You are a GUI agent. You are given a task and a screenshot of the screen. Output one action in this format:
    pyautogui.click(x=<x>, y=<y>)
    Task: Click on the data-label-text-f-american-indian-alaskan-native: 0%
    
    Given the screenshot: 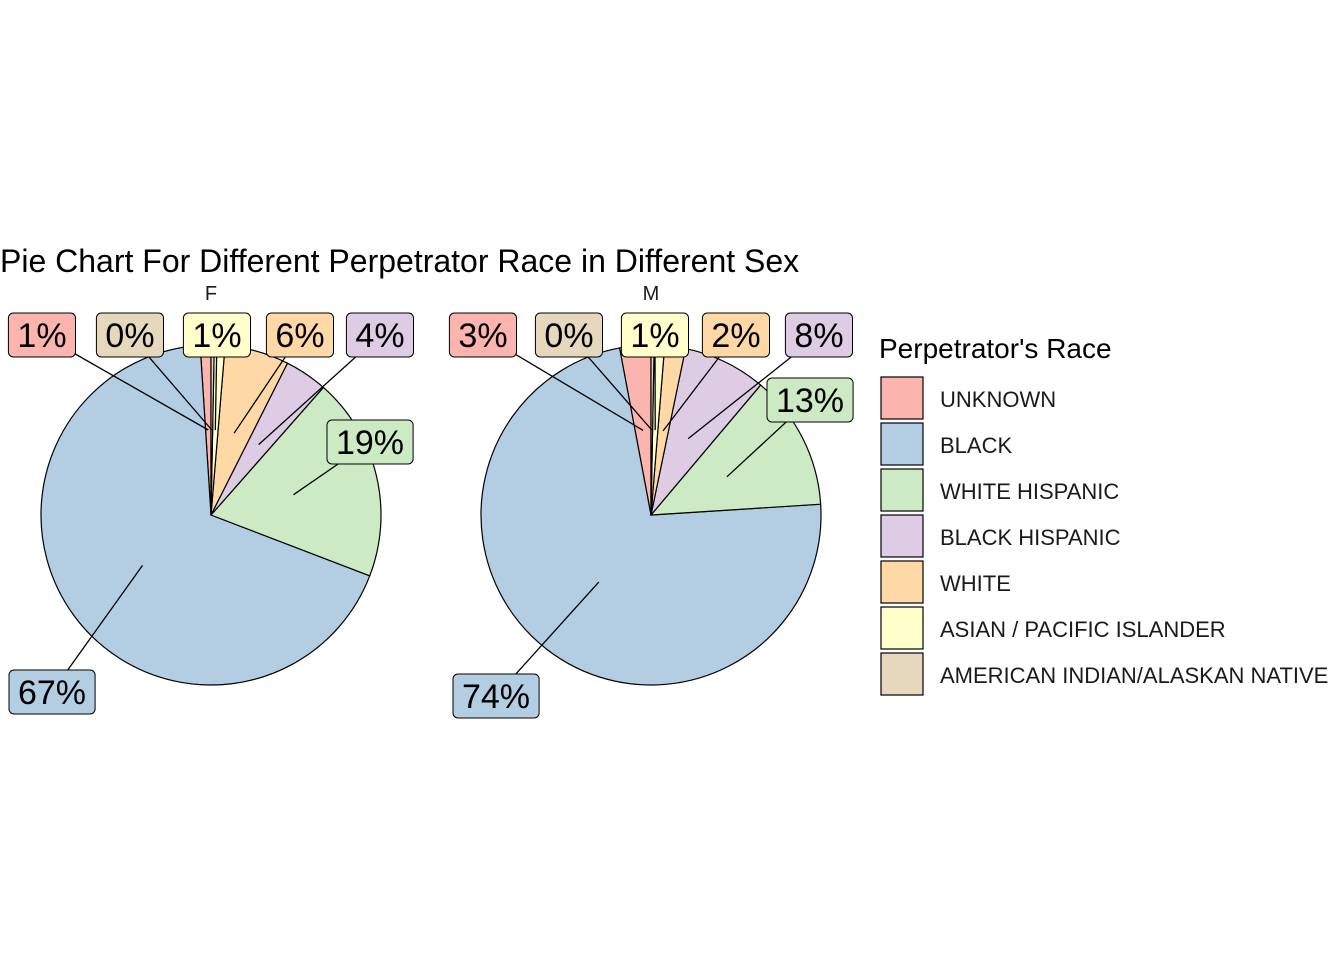 What is the action you would take?
    pyautogui.click(x=129, y=336)
    